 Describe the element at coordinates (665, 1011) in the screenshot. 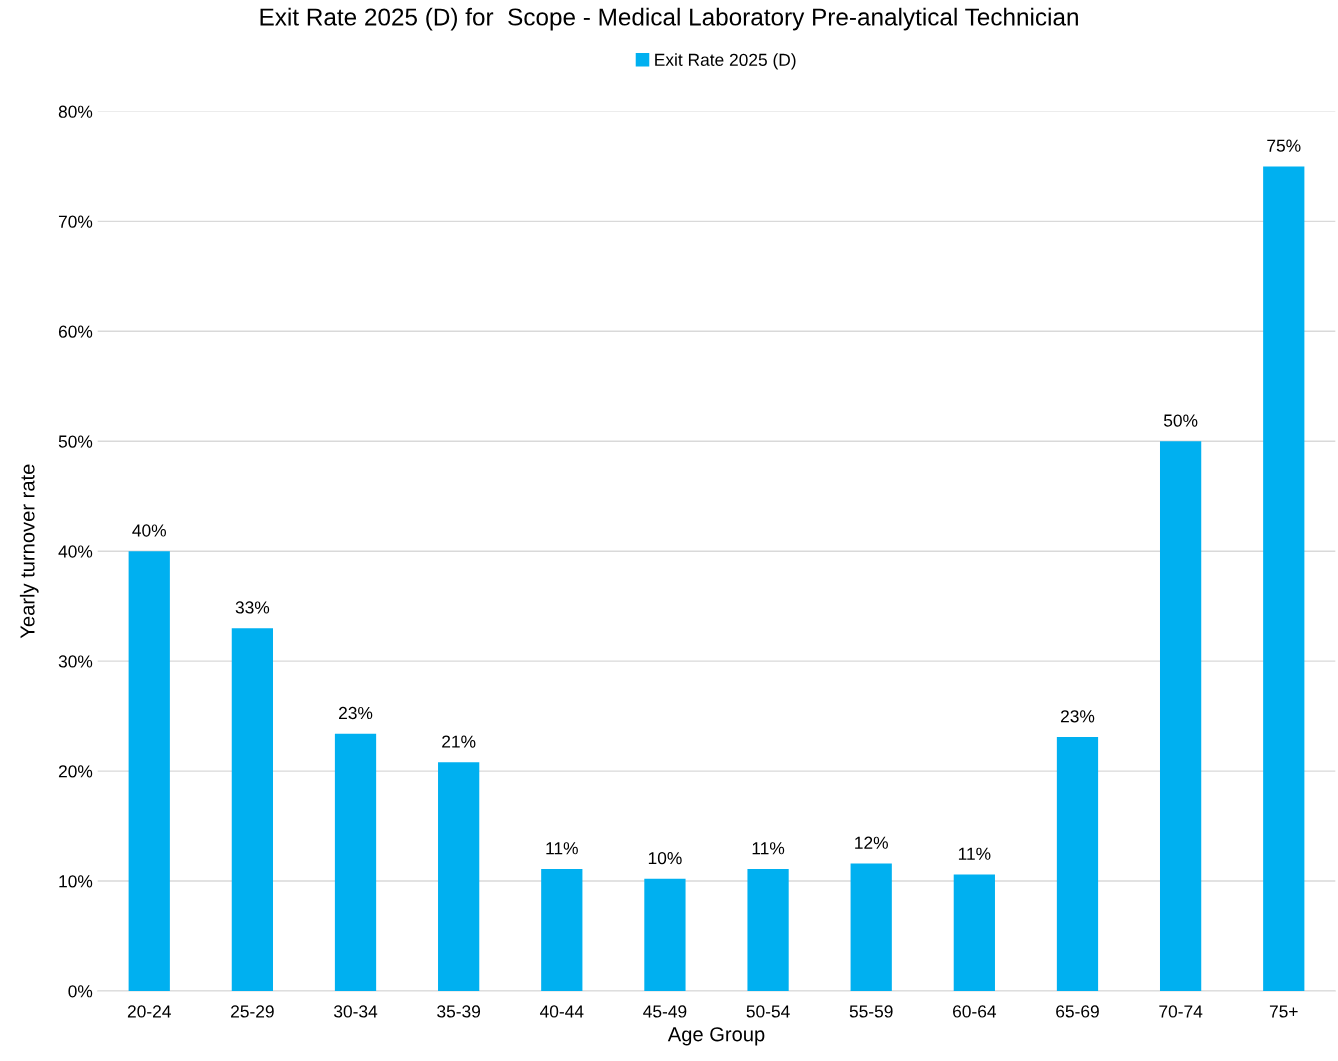

I see `x-tick-label: 45-49` at that location.